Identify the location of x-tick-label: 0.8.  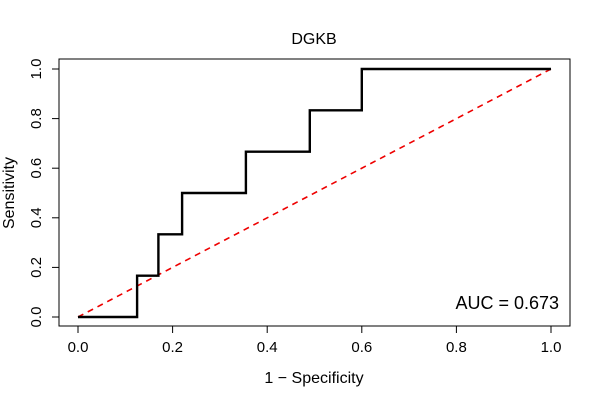
(456, 347).